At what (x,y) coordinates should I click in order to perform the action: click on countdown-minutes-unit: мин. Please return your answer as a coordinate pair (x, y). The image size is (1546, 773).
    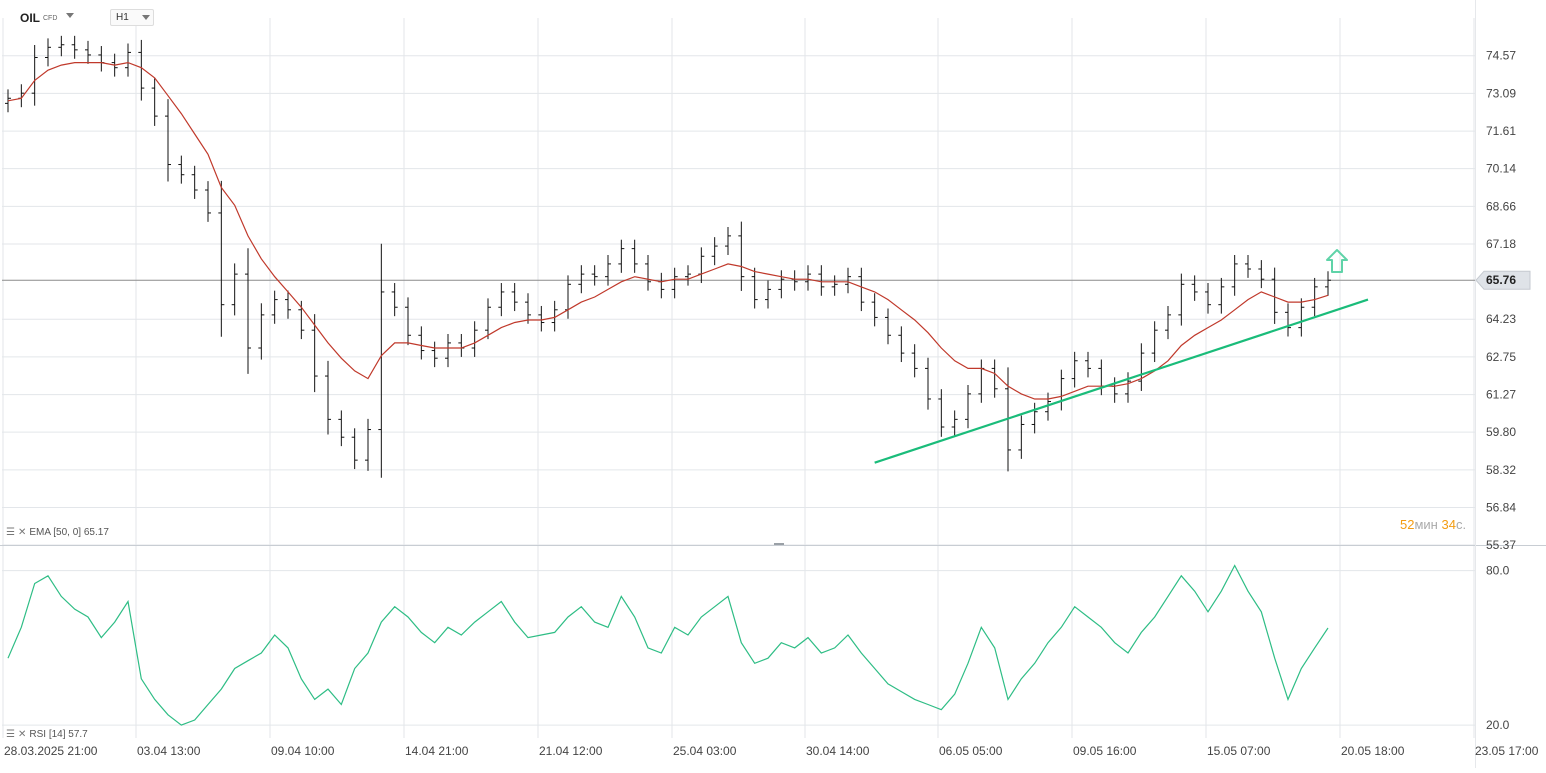
    Looking at the image, I should click on (1426, 524).